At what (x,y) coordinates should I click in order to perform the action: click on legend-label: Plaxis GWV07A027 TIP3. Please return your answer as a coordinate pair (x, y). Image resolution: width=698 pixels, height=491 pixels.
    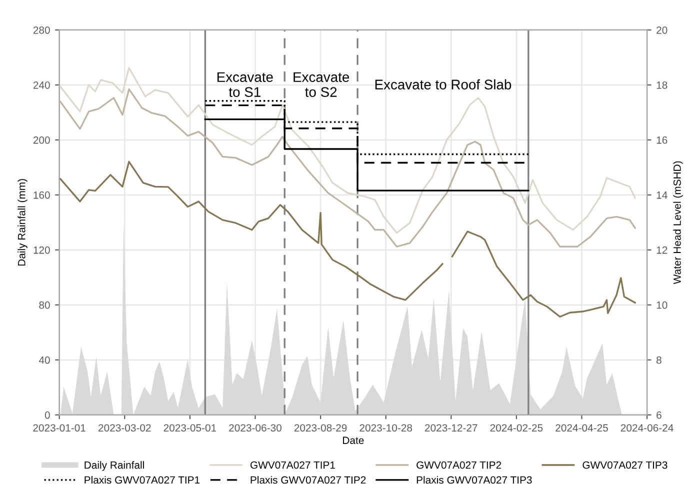
    Looking at the image, I should click on (474, 480).